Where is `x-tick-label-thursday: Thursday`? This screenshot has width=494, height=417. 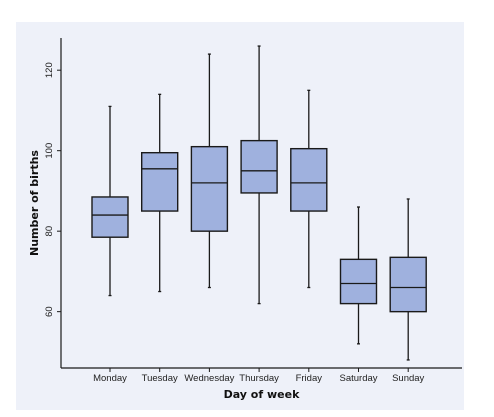 x-tick-label-thursday: Thursday is located at coordinates (259, 378).